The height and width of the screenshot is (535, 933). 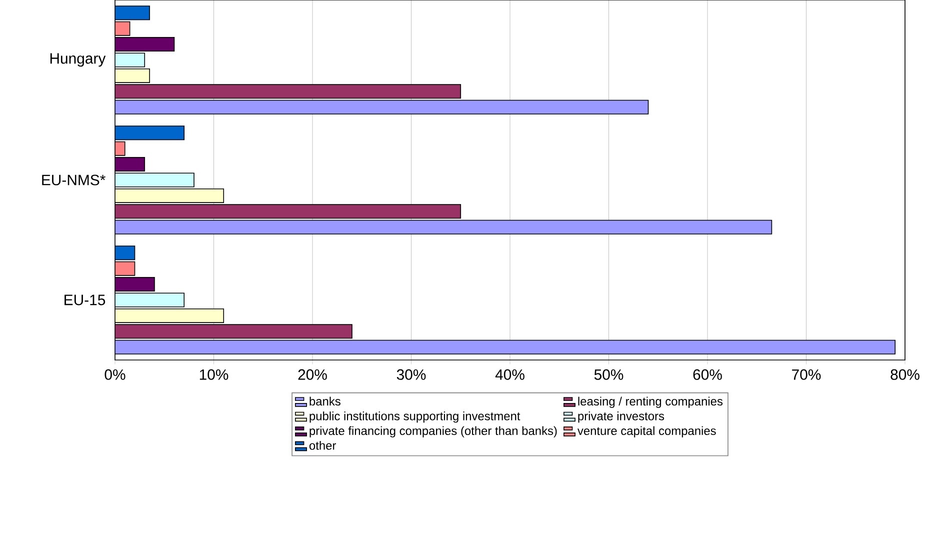 What do you see at coordinates (707, 374) in the screenshot?
I see `x-tick-label: 60%` at bounding box center [707, 374].